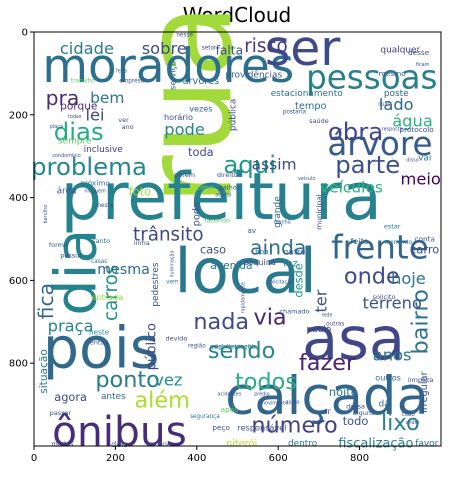  What do you see at coordinates (327, 316) in the screenshot?
I see `word-164: rede` at bounding box center [327, 316].